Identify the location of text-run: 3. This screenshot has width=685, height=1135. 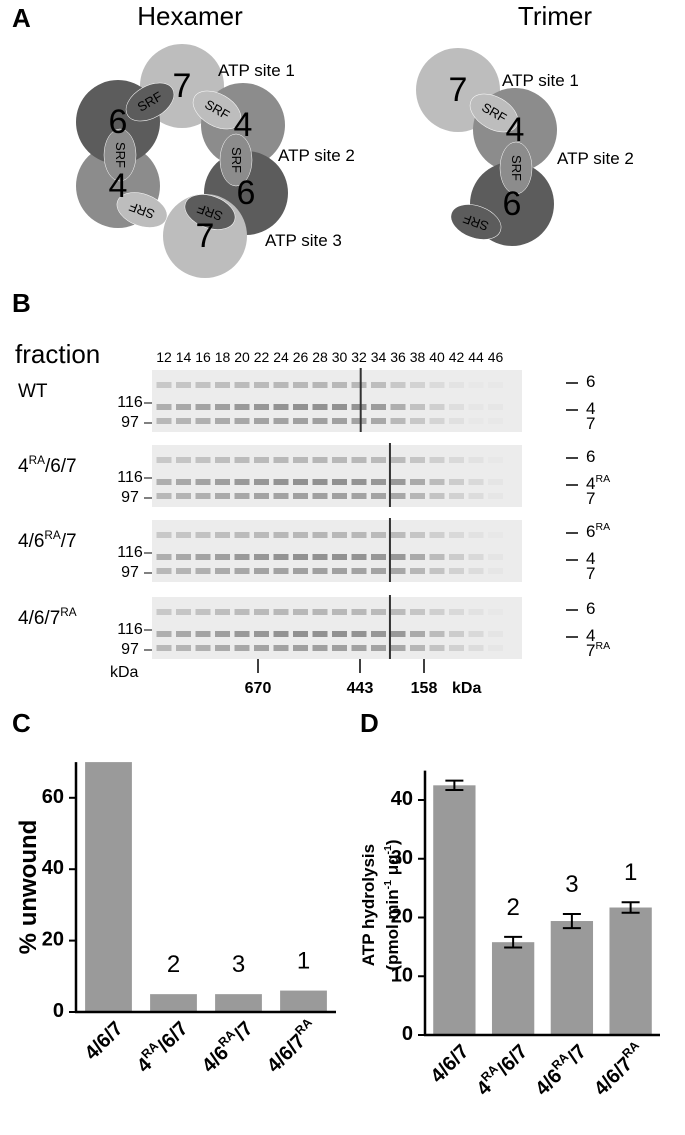
(238, 964).